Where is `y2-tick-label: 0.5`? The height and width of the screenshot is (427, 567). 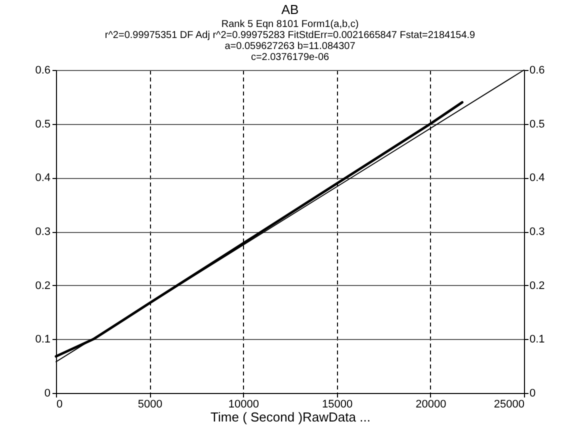
y2-tick-label: 0.5 is located at coordinates (537, 124).